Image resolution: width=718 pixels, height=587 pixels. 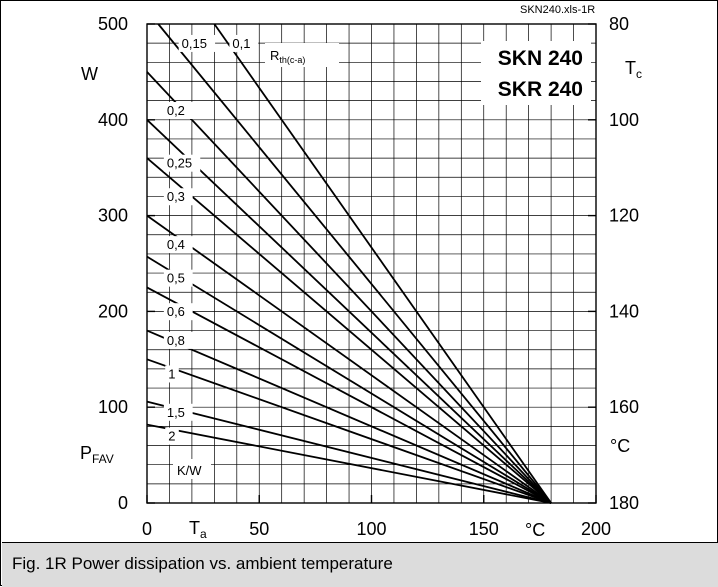 What do you see at coordinates (113, 407) in the screenshot?
I see `y-tick-label: 100` at bounding box center [113, 407].